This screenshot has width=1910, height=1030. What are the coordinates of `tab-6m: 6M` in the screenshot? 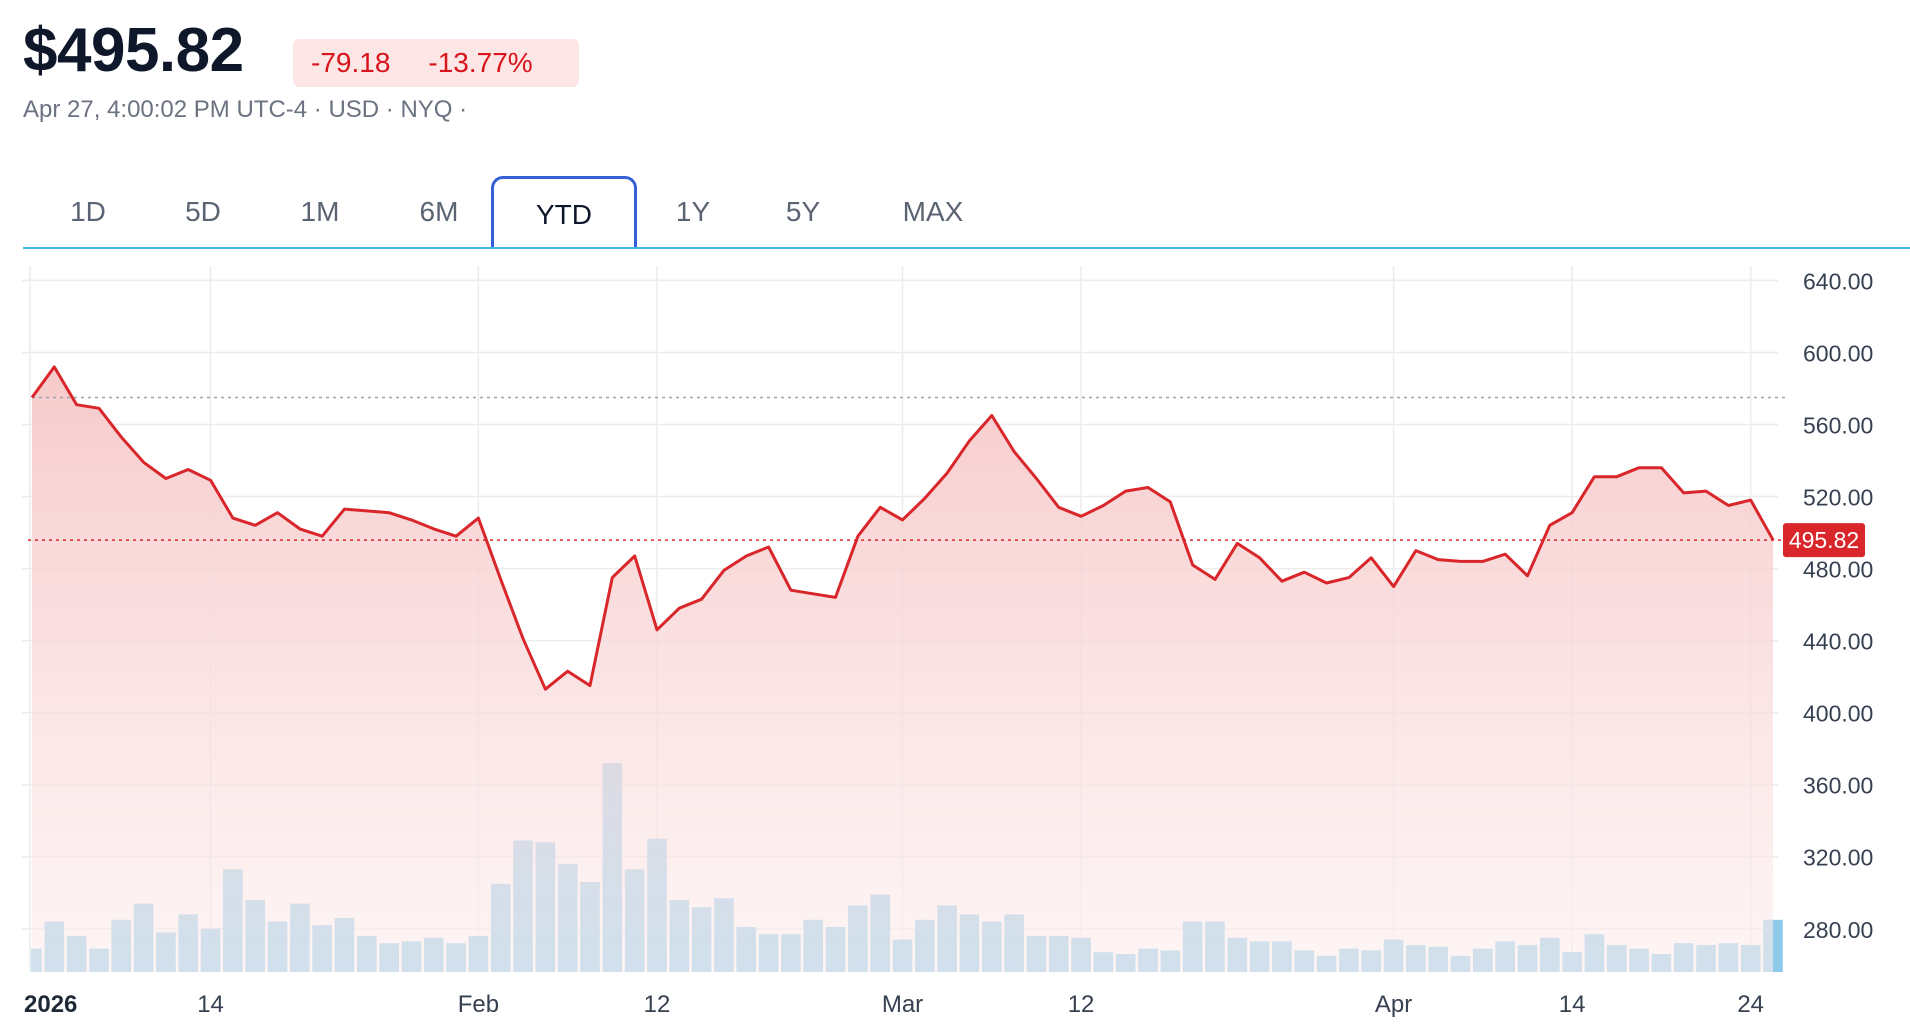 It's located at (439, 211).